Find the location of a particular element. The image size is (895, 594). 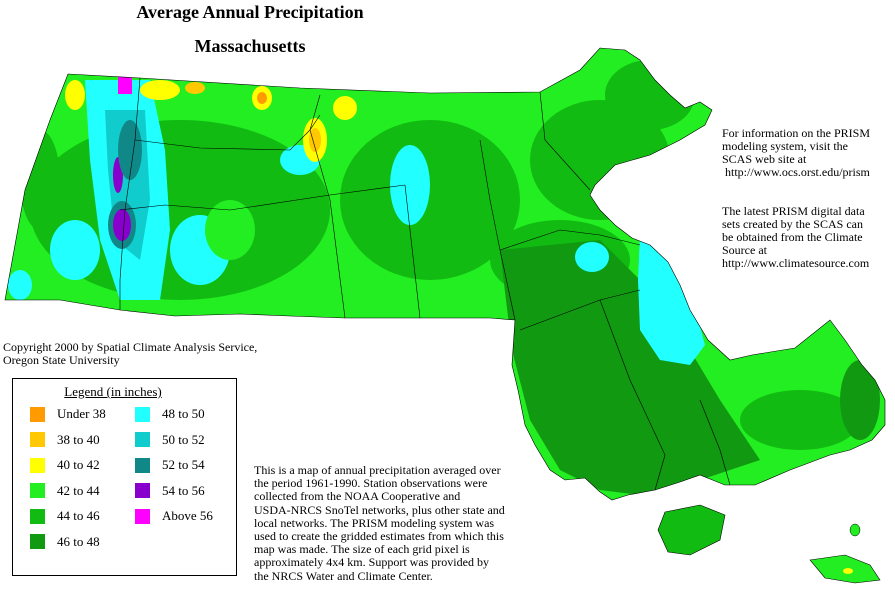

legend-item: 48 to 50 is located at coordinates (170, 414).